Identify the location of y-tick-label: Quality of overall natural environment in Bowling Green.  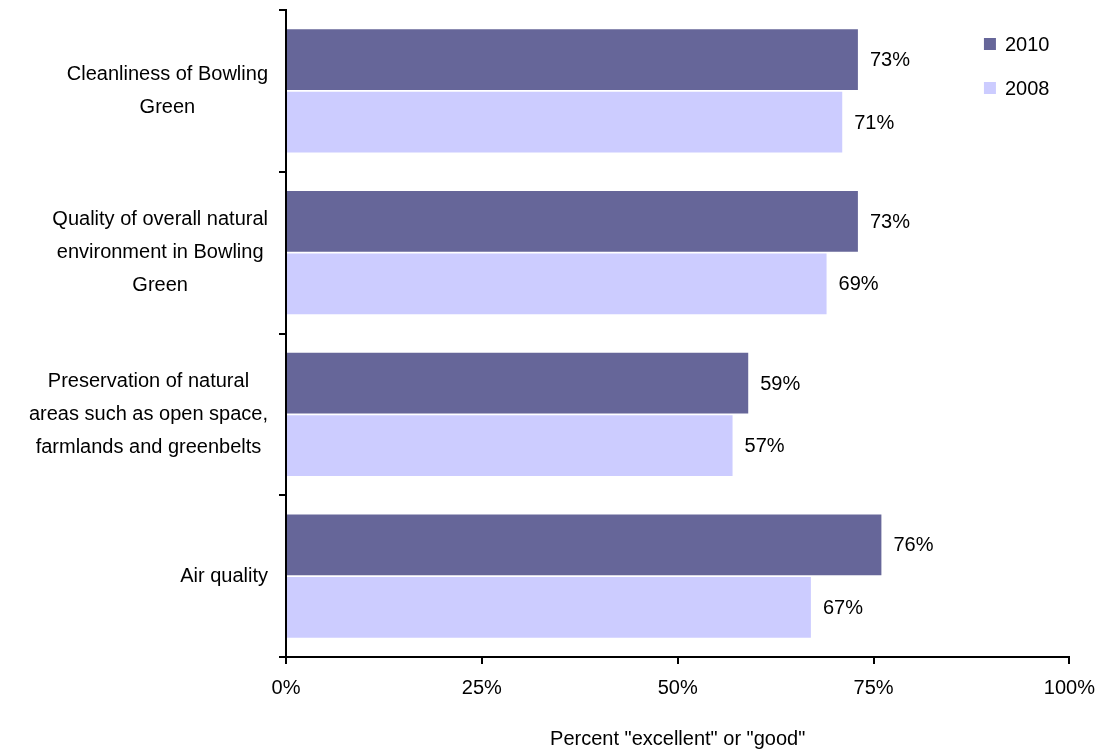
(160, 251).